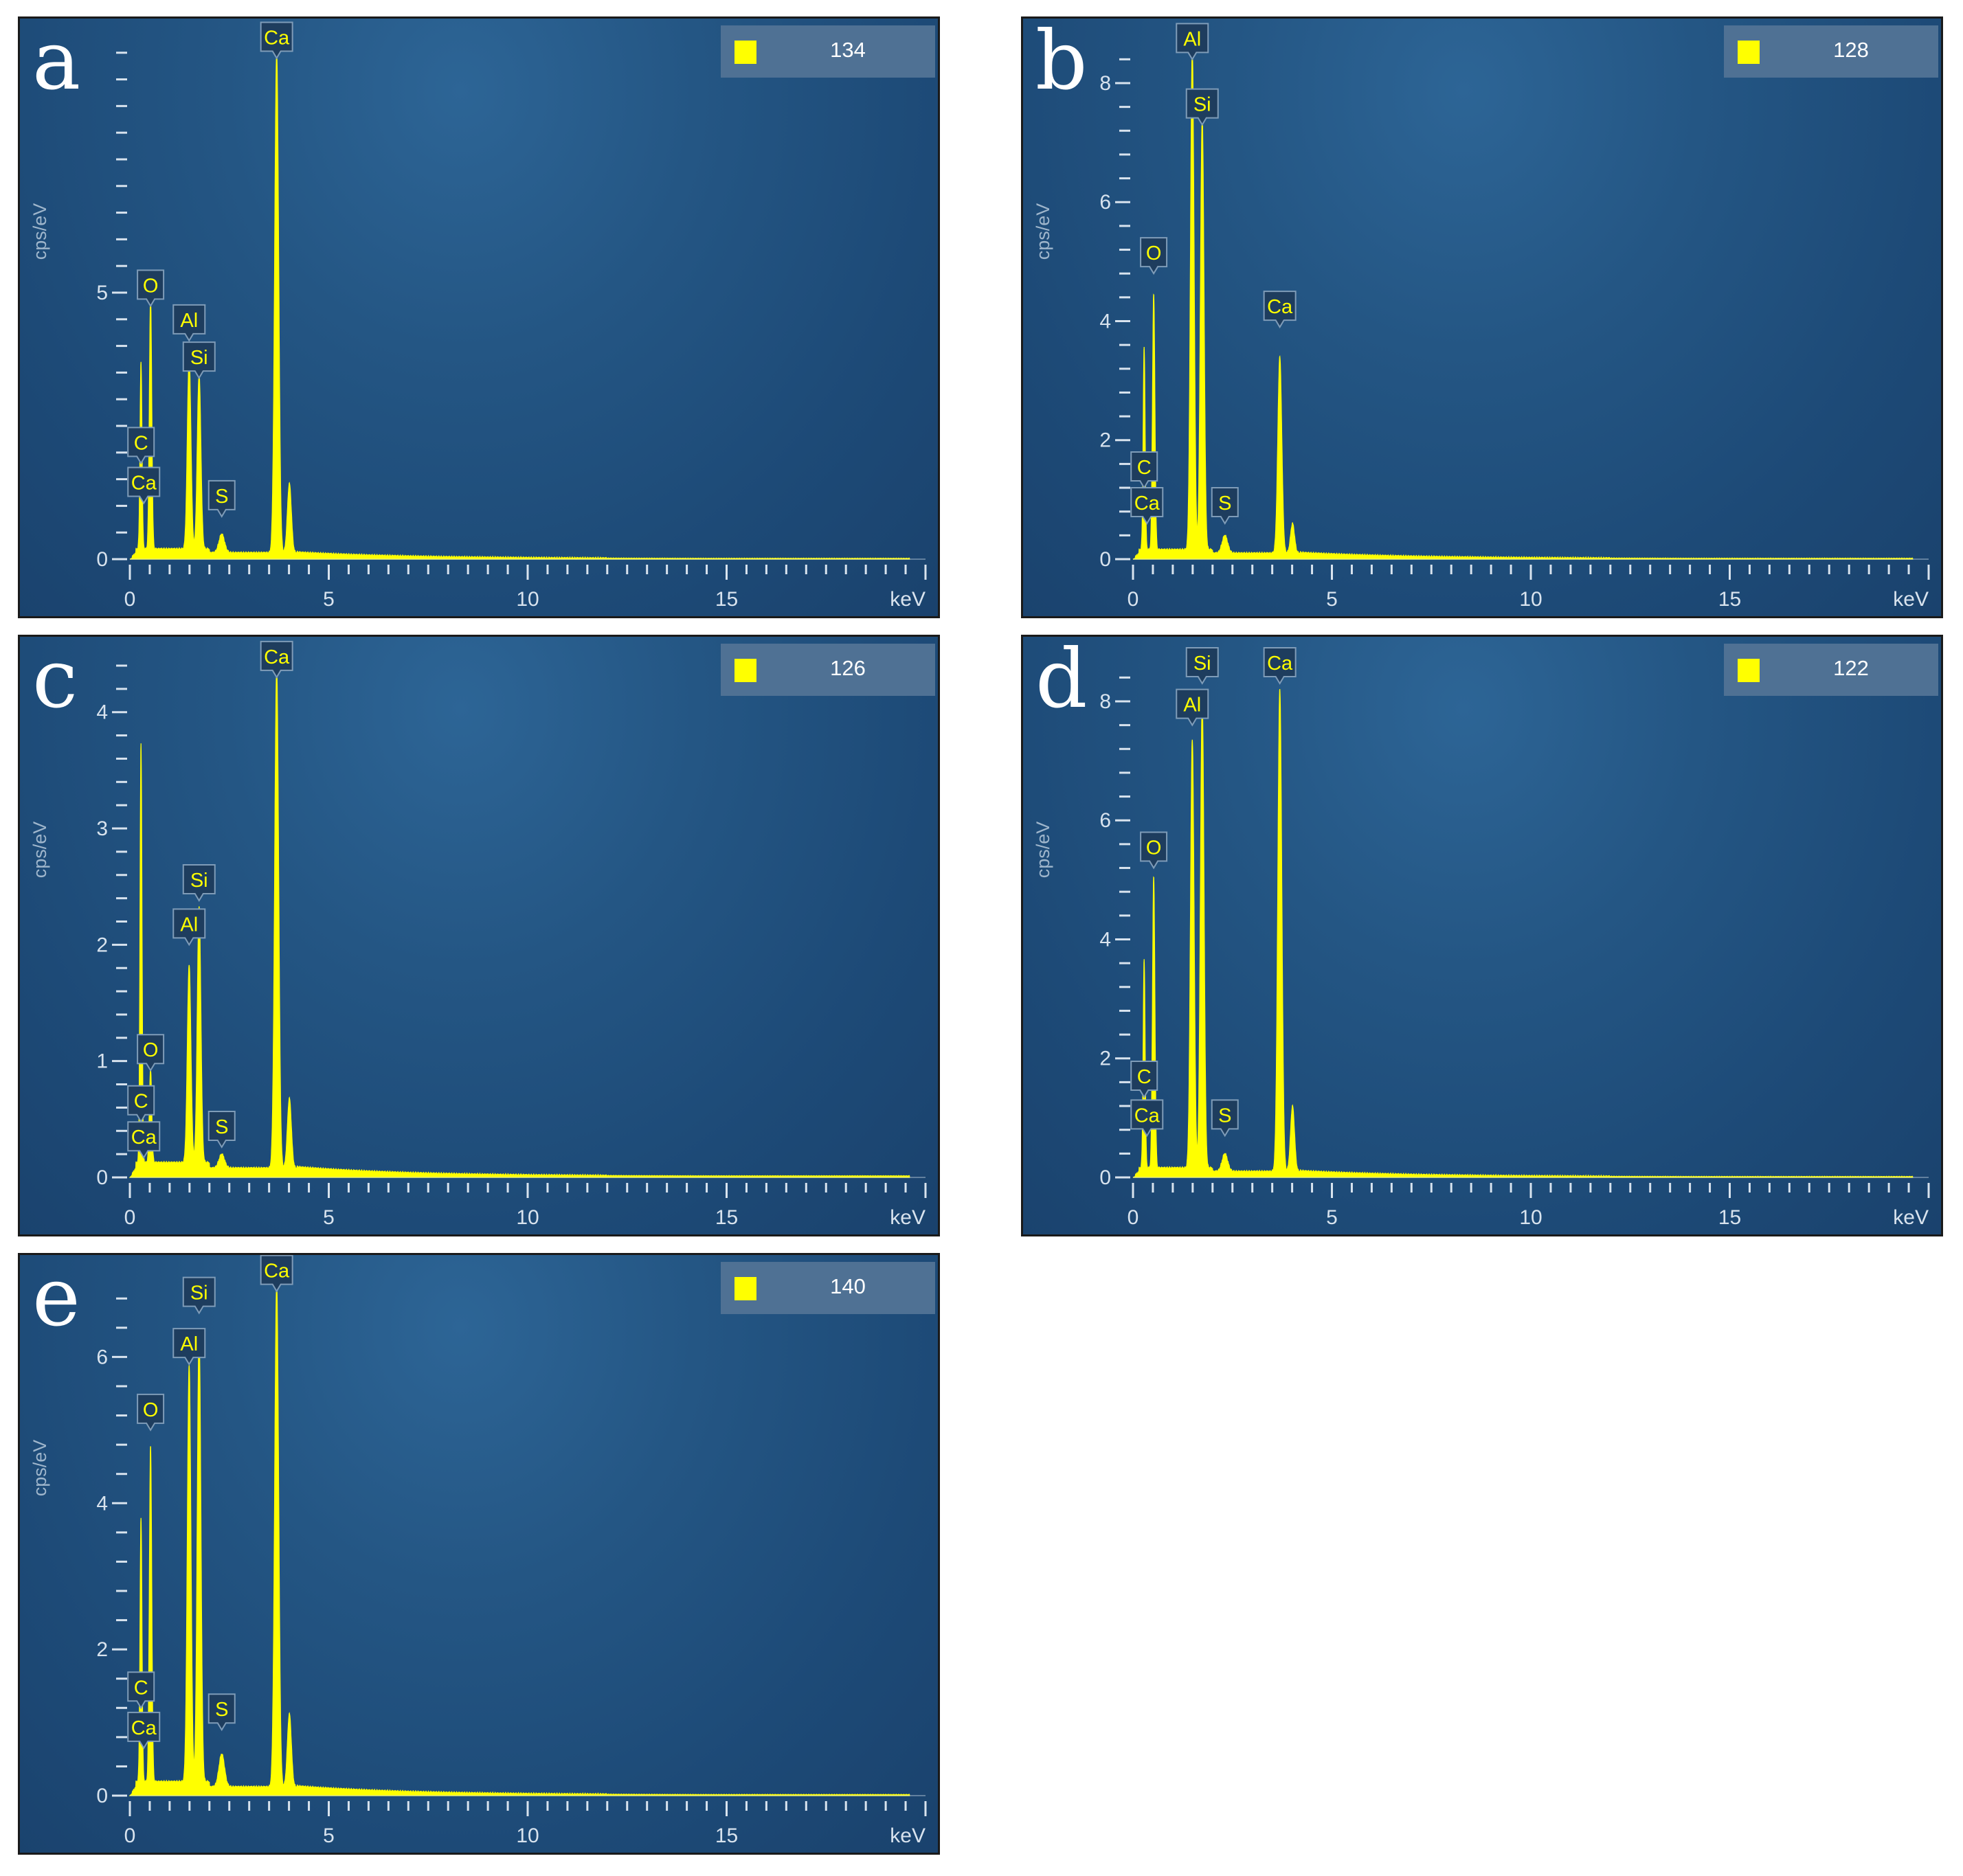  I want to click on x-tick-label: 10, so click(1530, 1217).